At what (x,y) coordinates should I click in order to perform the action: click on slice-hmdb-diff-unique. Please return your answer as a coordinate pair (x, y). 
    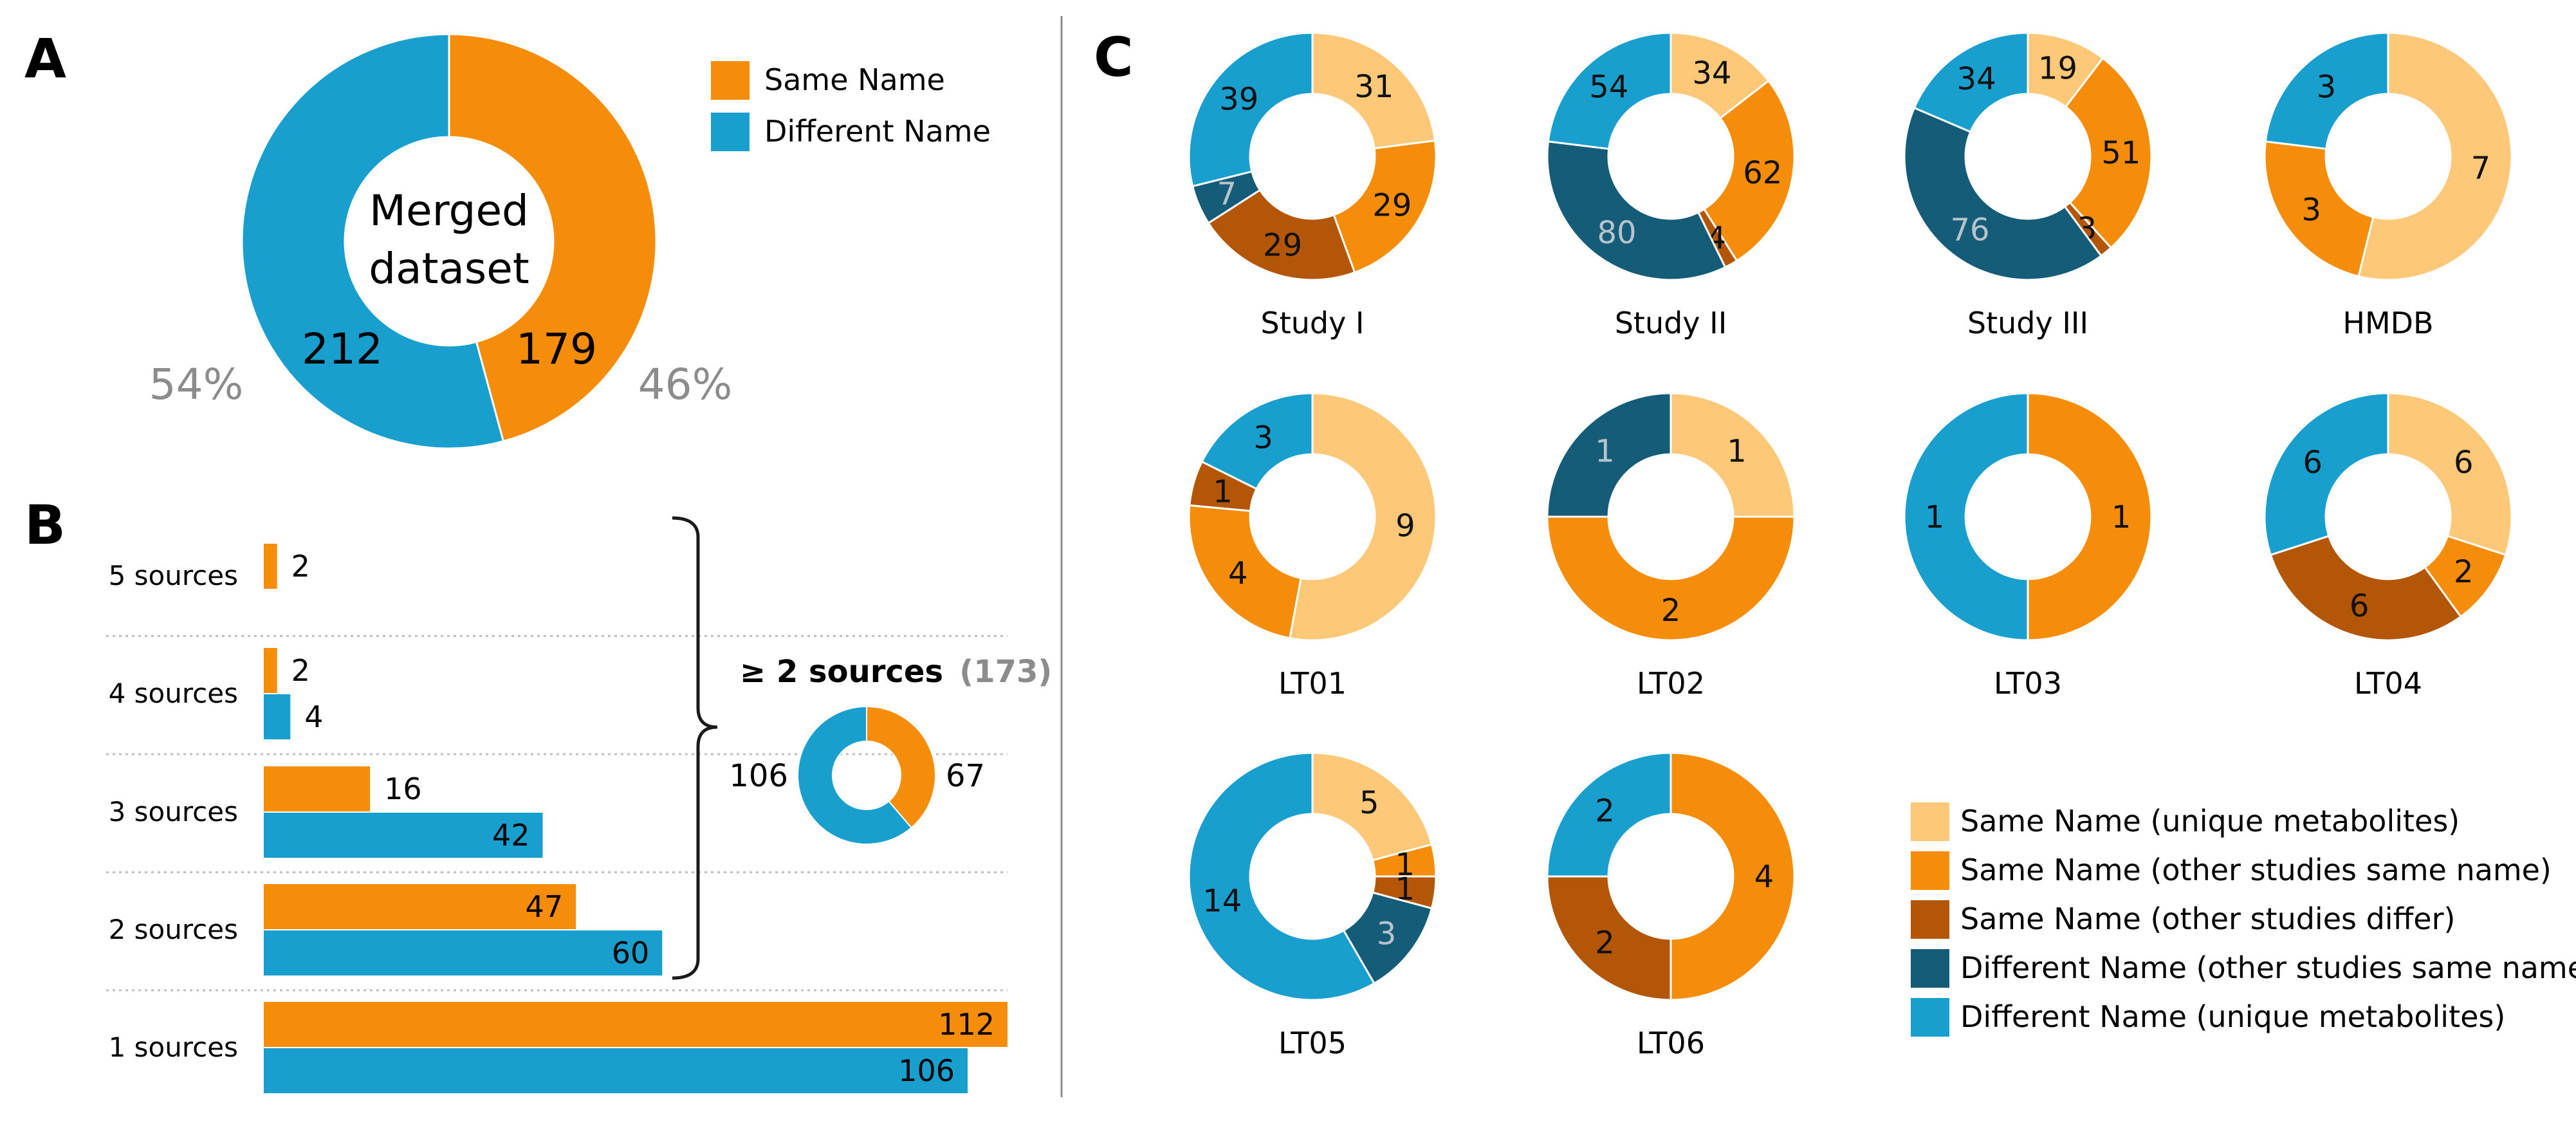
    Looking at the image, I should click on (2326, 91).